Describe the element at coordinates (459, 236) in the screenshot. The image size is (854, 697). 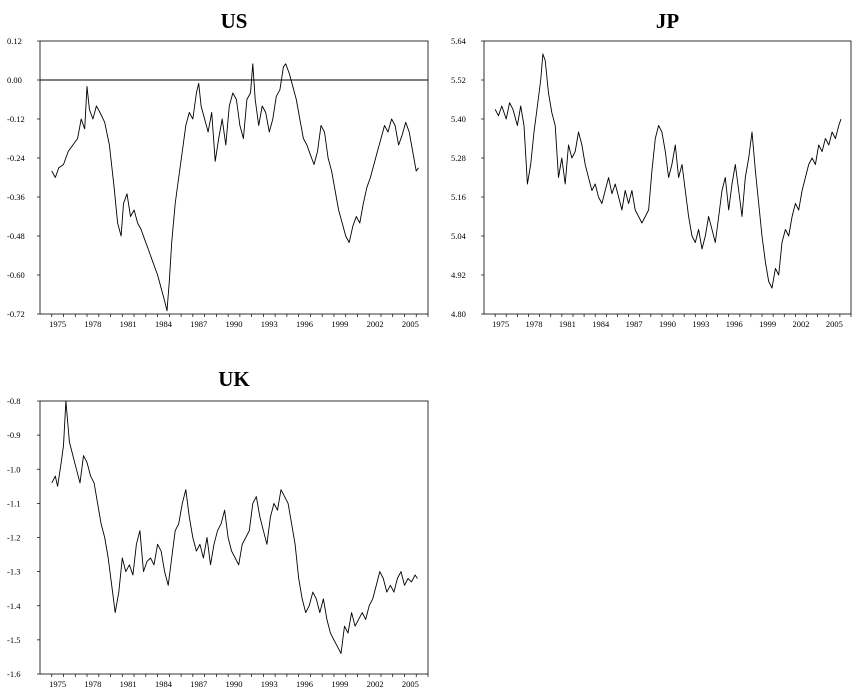
I see `y-tick-label-jp: 5.04` at that location.